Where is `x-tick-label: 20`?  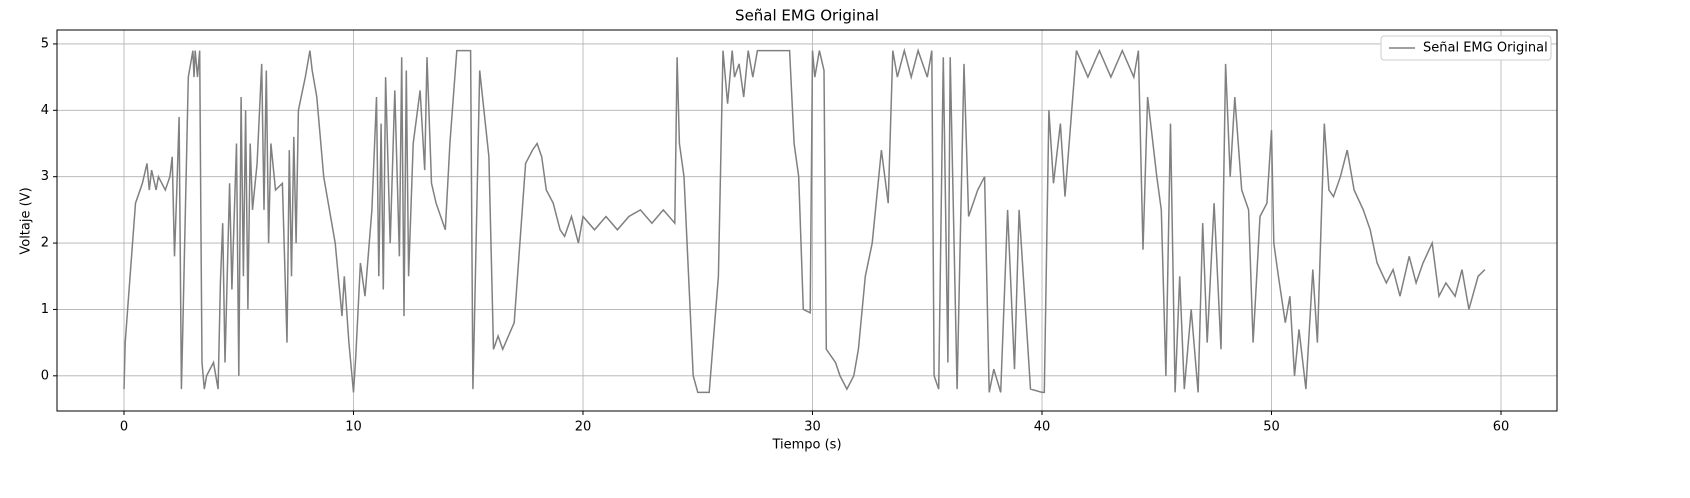 x-tick-label: 20 is located at coordinates (583, 427).